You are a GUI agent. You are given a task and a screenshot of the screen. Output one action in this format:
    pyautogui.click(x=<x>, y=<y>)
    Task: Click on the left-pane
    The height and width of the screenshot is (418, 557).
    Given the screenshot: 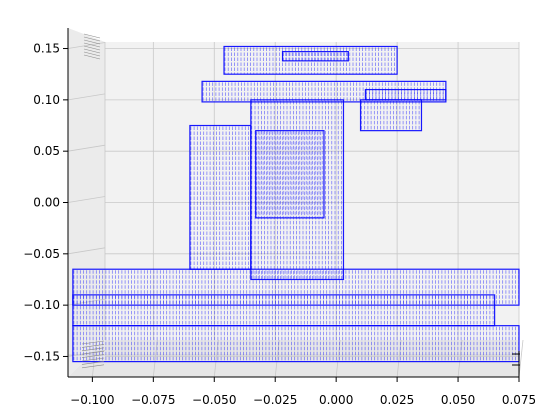 What is the action you would take?
    pyautogui.click(x=86, y=202)
    